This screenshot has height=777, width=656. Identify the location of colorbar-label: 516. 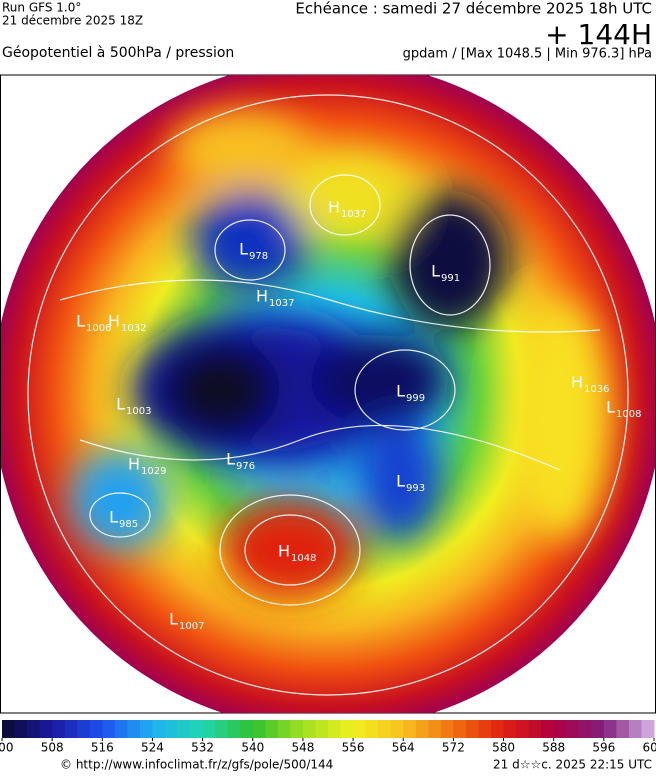
(102, 748).